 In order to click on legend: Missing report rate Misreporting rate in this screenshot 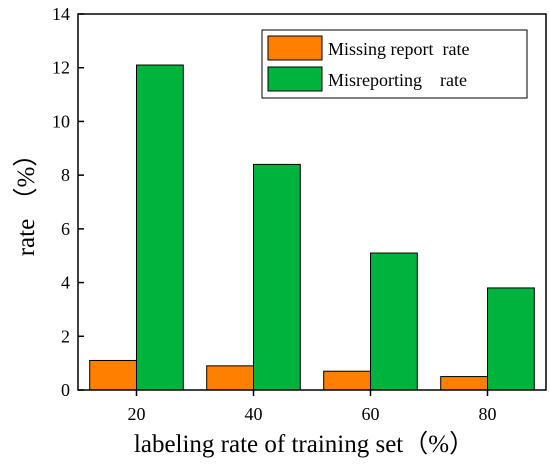, I will do `click(394, 64)`.